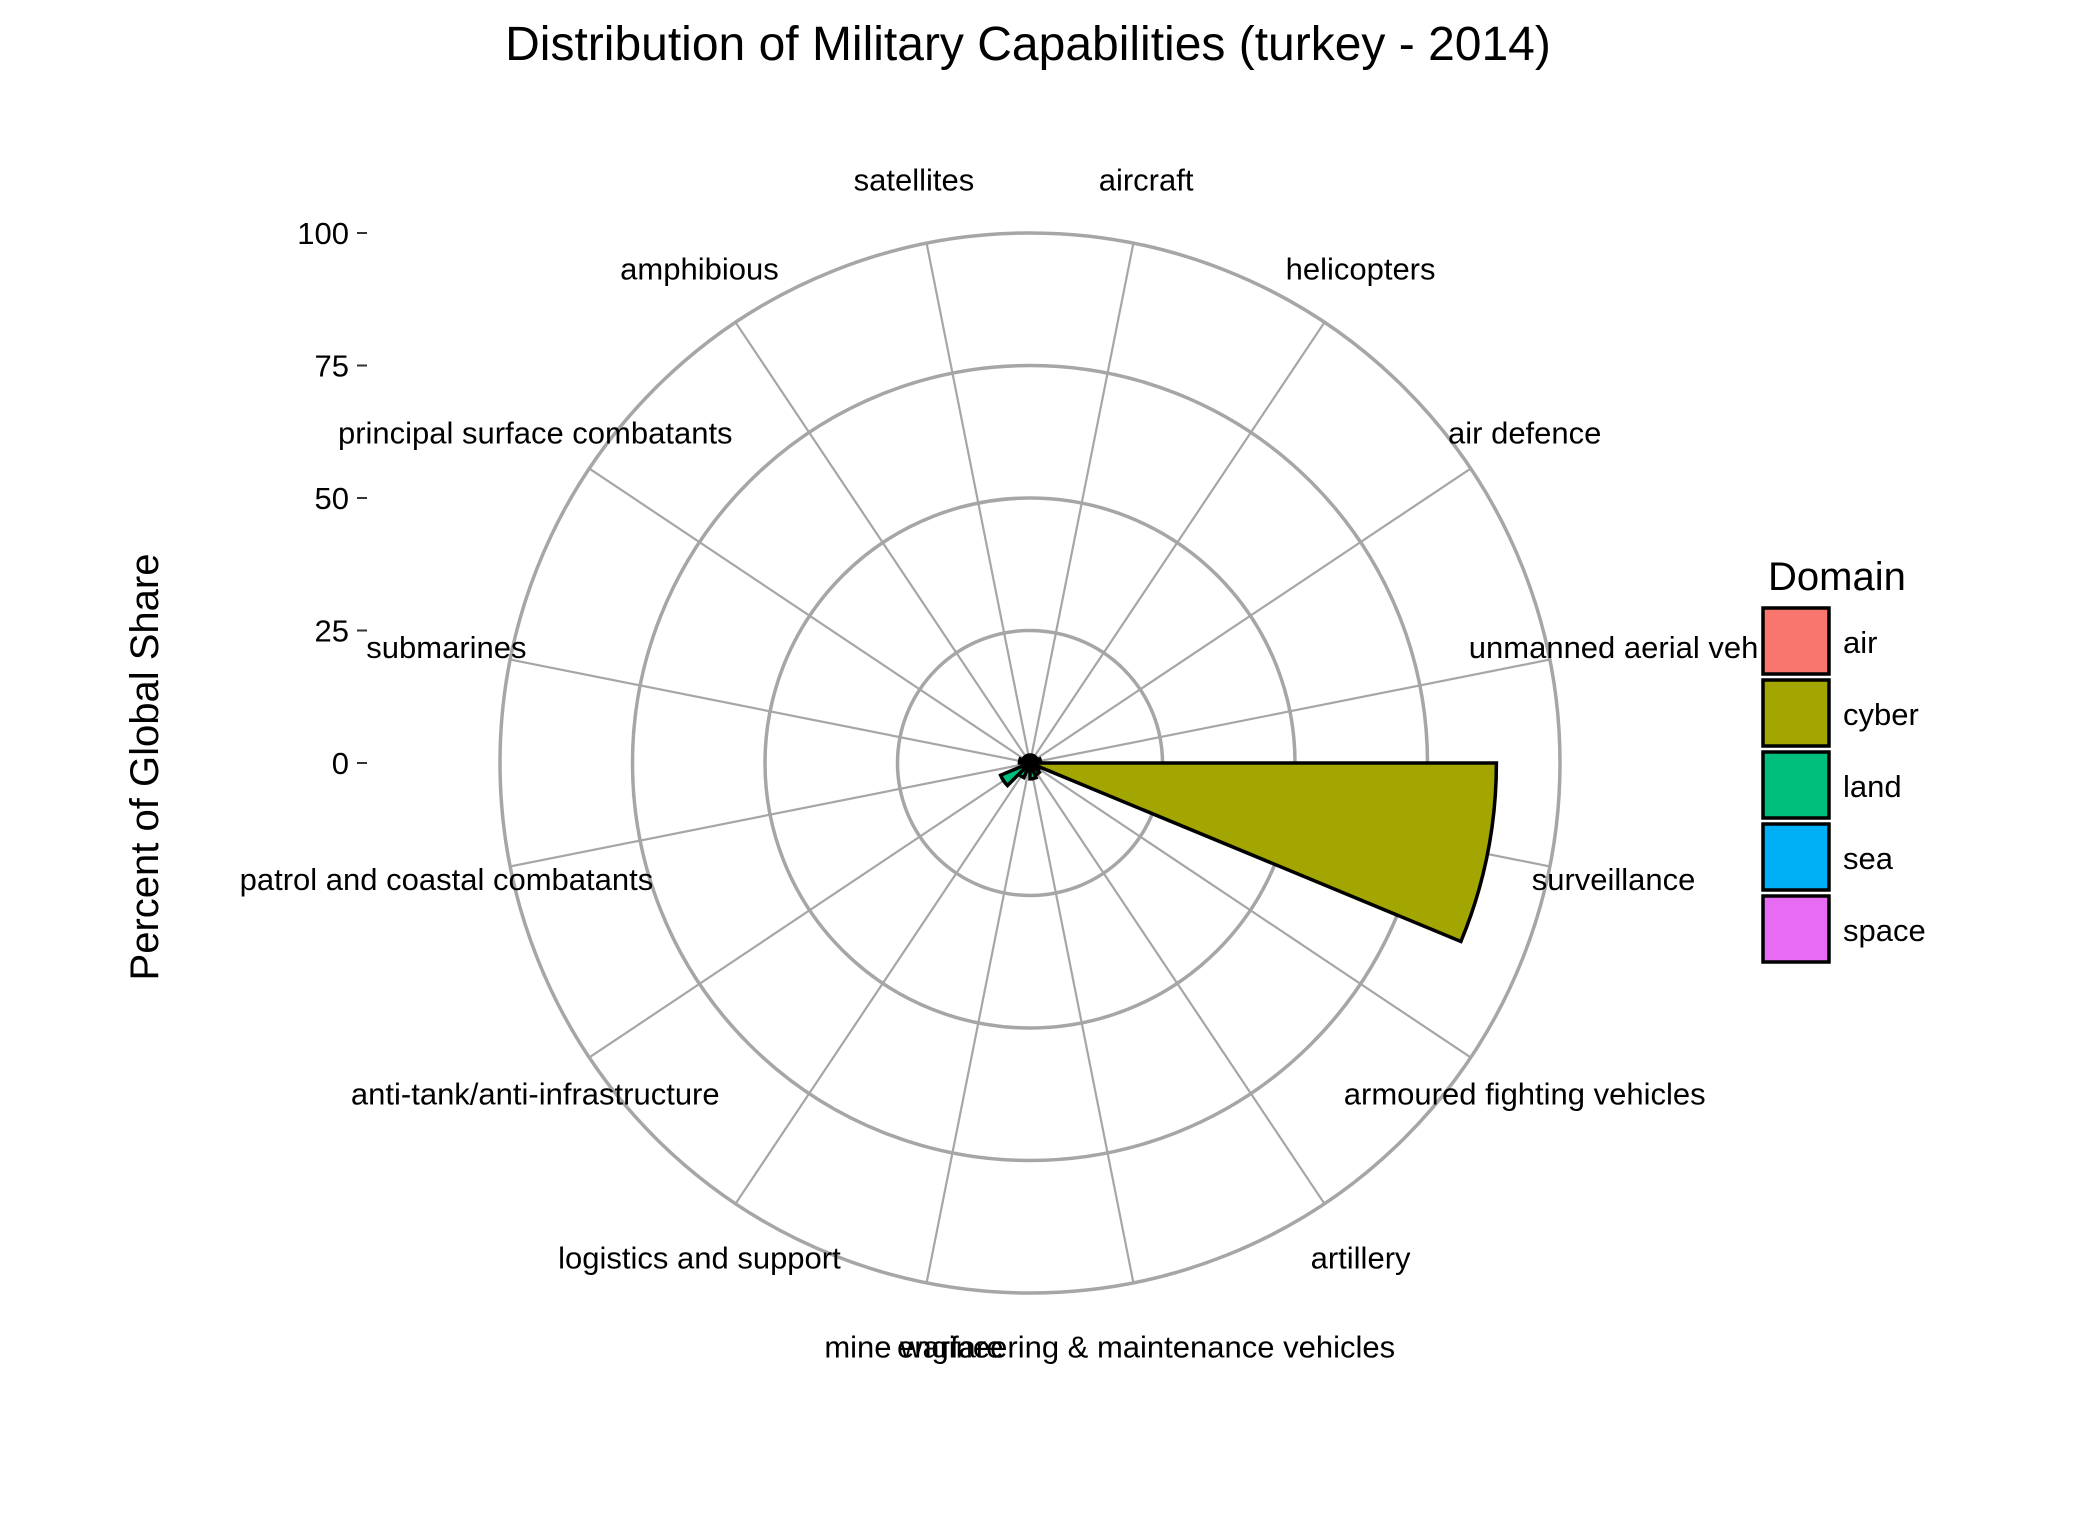  Describe the element at coordinates (1361, 268) in the screenshot. I see `category-label: helicopters` at that location.